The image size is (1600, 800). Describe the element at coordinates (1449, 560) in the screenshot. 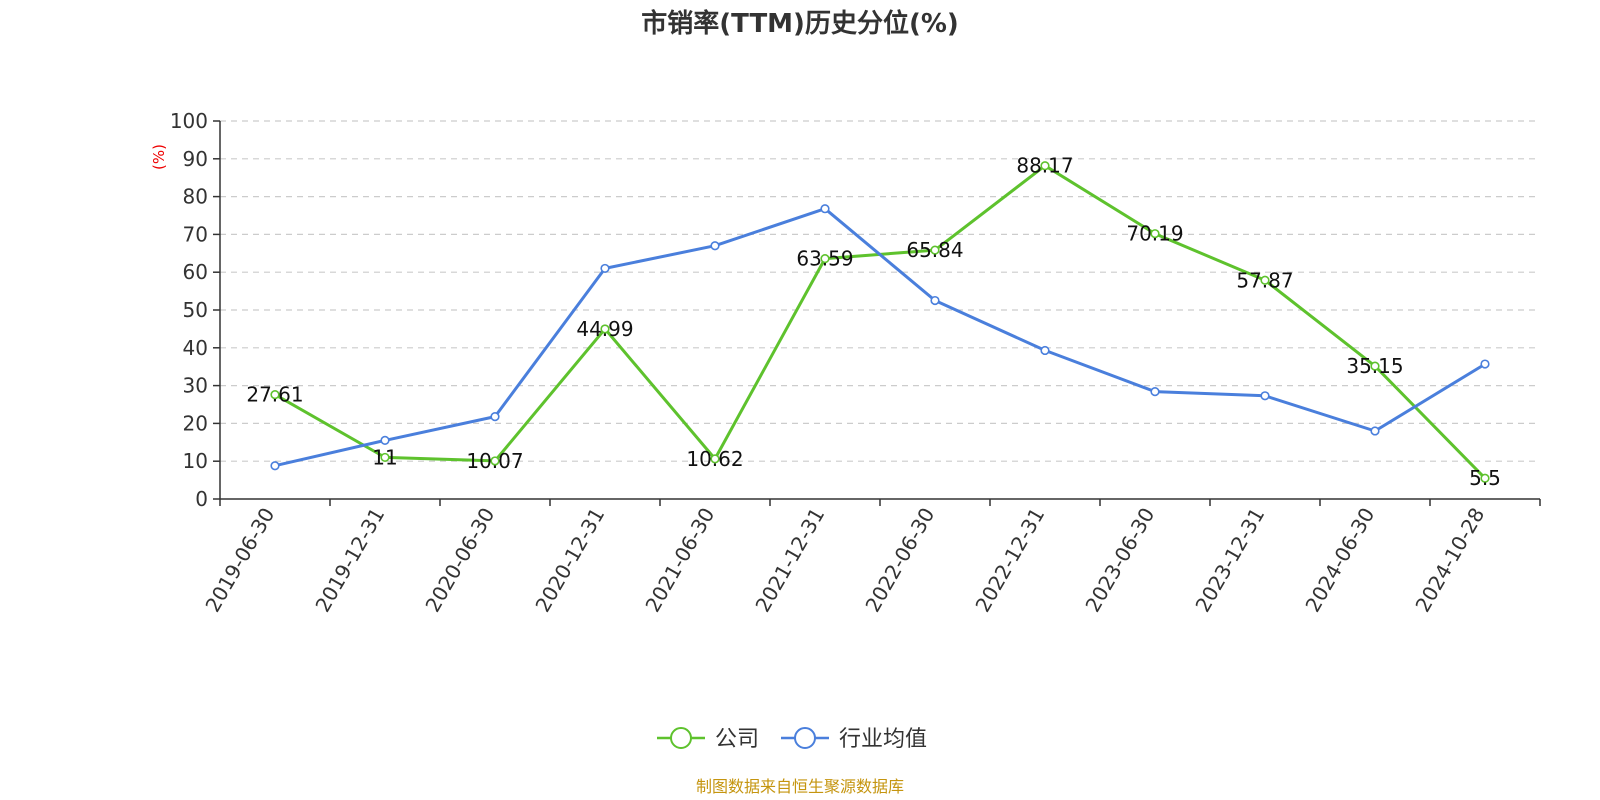

I see `x-tick-label: 2024-10-28` at that location.